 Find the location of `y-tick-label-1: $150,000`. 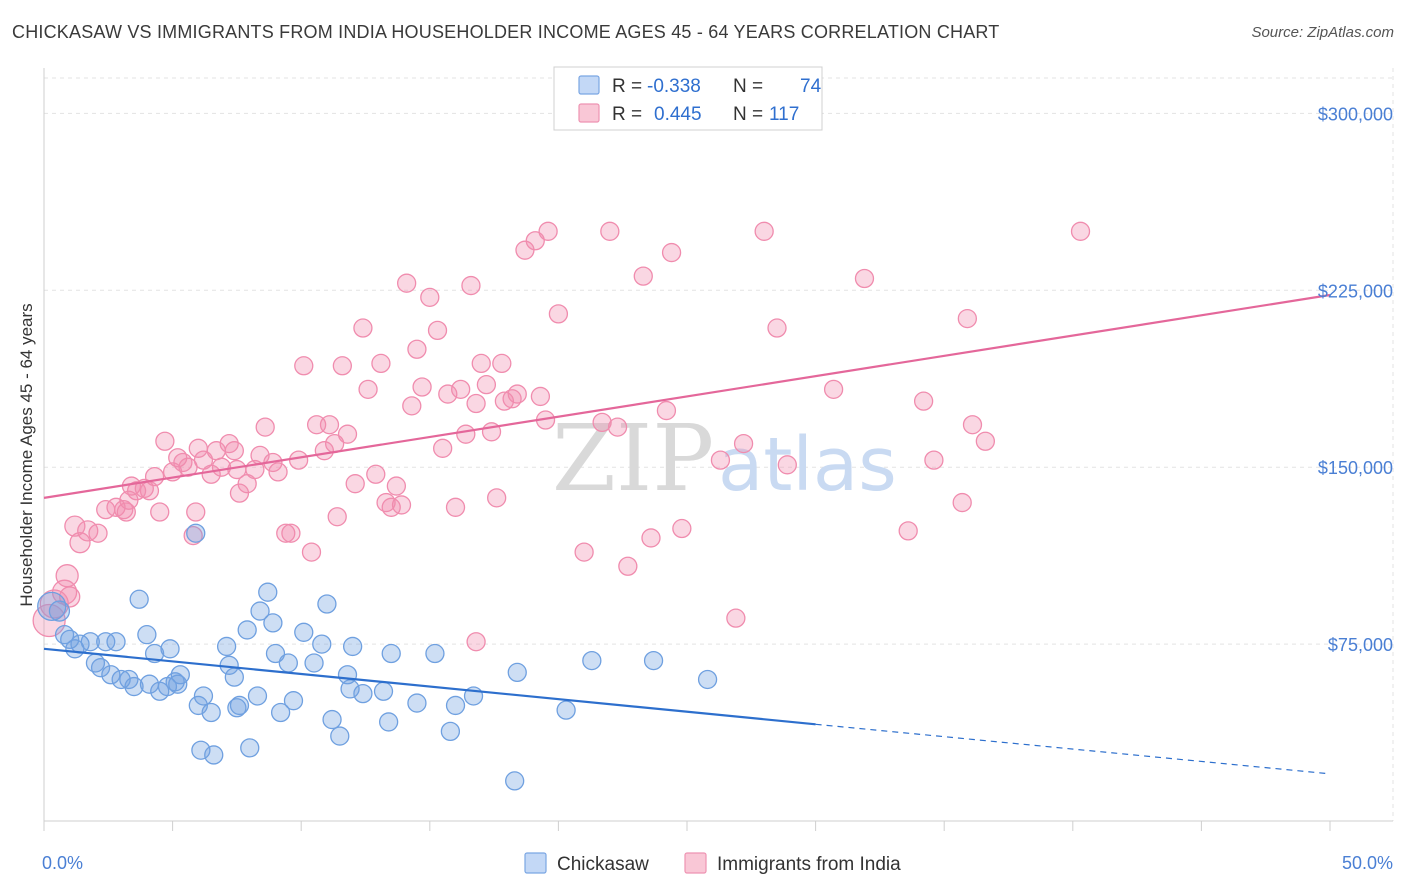

y-tick-label-1: $150,000 is located at coordinates (1355, 468).